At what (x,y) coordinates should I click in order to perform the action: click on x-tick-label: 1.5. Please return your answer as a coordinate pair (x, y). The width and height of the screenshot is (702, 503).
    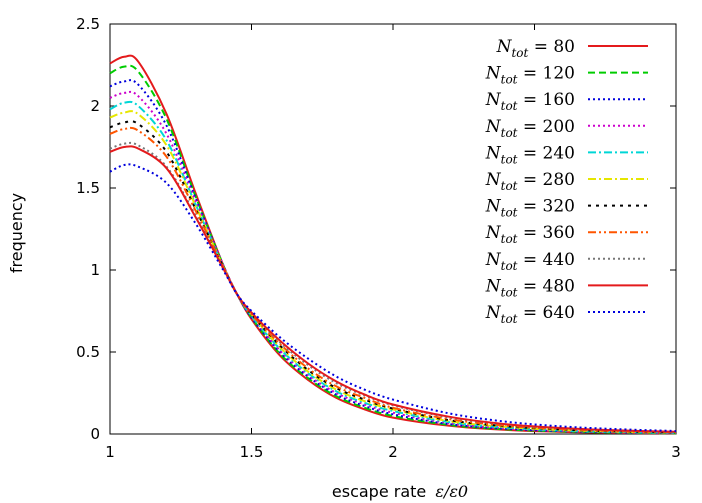
    Looking at the image, I should click on (252, 452).